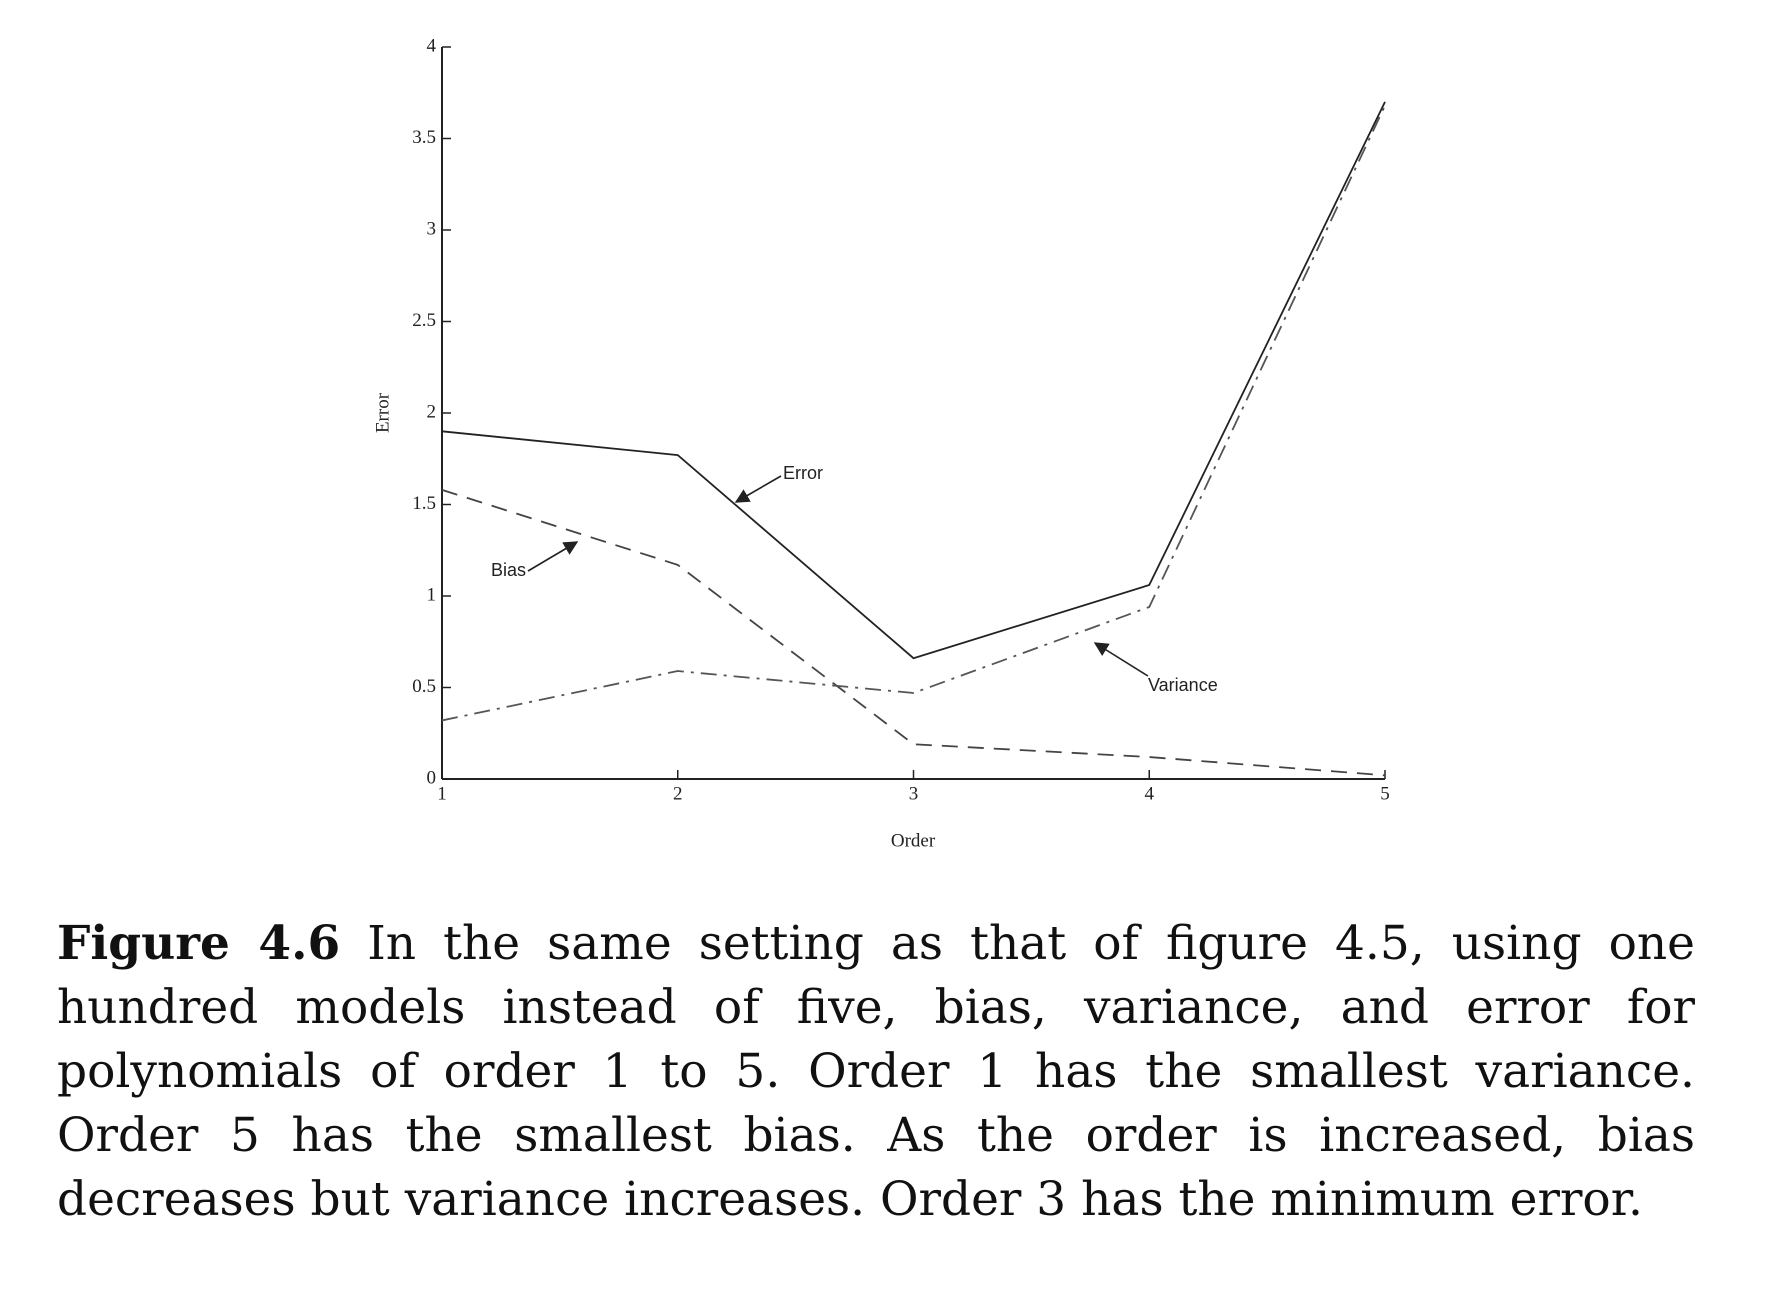 This screenshot has height=1316, width=1784. I want to click on y-tick-label: 3.5, so click(424, 137).